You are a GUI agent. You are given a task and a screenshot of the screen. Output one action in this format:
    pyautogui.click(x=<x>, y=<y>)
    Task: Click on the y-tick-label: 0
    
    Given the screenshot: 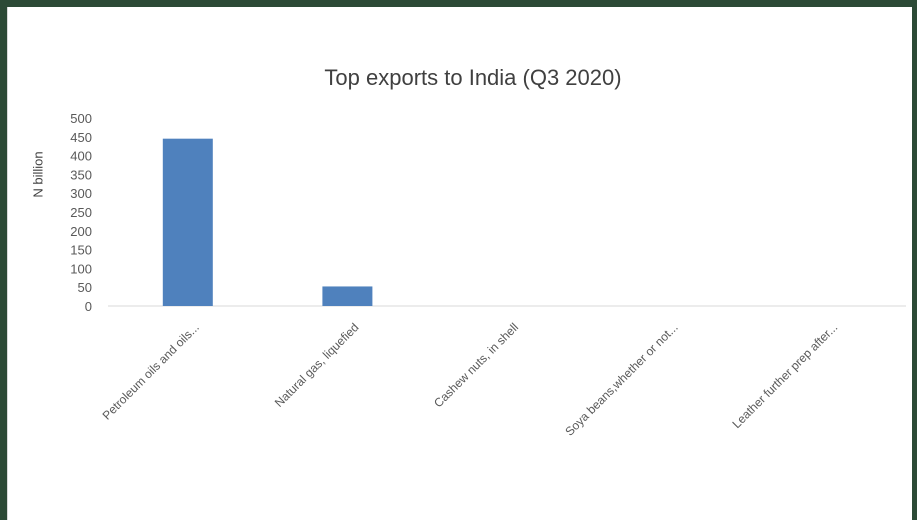 What is the action you would take?
    pyautogui.click(x=88, y=306)
    